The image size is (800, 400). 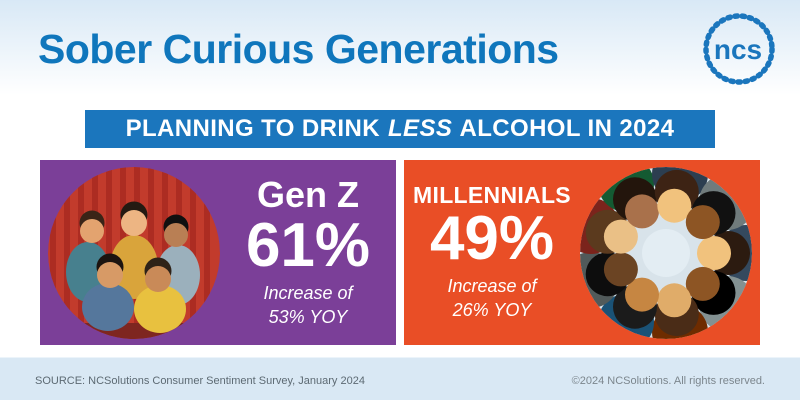 What do you see at coordinates (492, 194) in the screenshot?
I see `millennials-label: MILLENNIALS` at bounding box center [492, 194].